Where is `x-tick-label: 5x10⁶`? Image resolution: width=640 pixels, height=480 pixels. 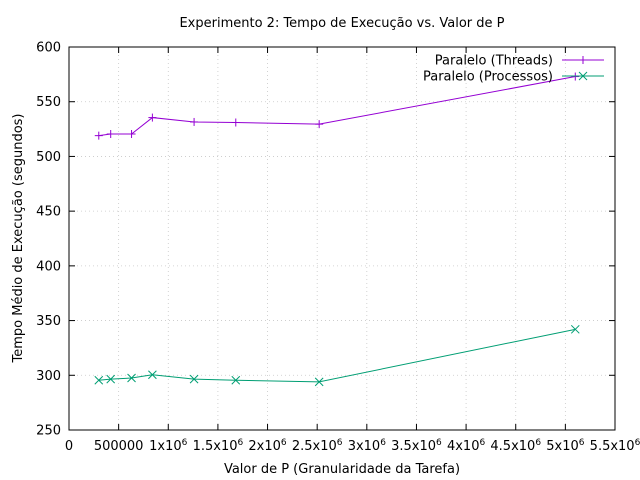 x-tick-label: 5x10⁶ is located at coordinates (565, 446).